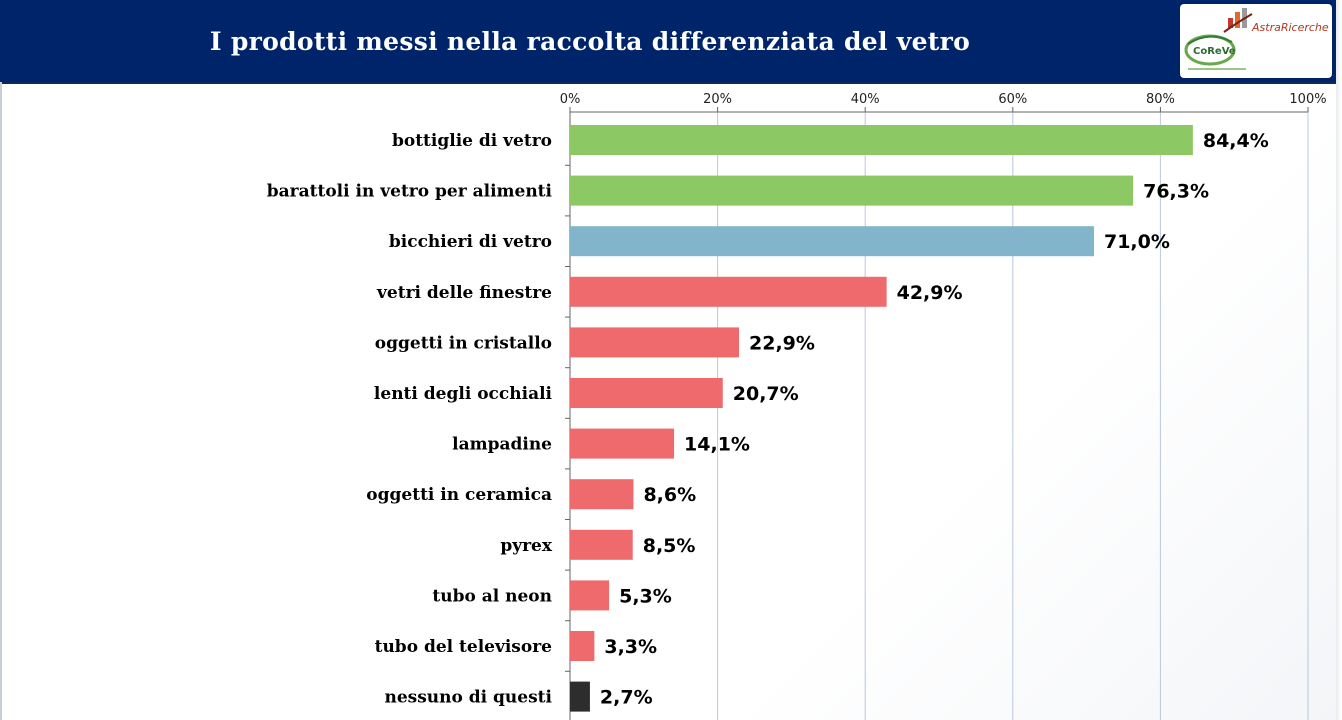 This screenshot has height=720, width=1342. I want to click on logo-box: AstraRicerche CoReVe, so click(1256, 41).